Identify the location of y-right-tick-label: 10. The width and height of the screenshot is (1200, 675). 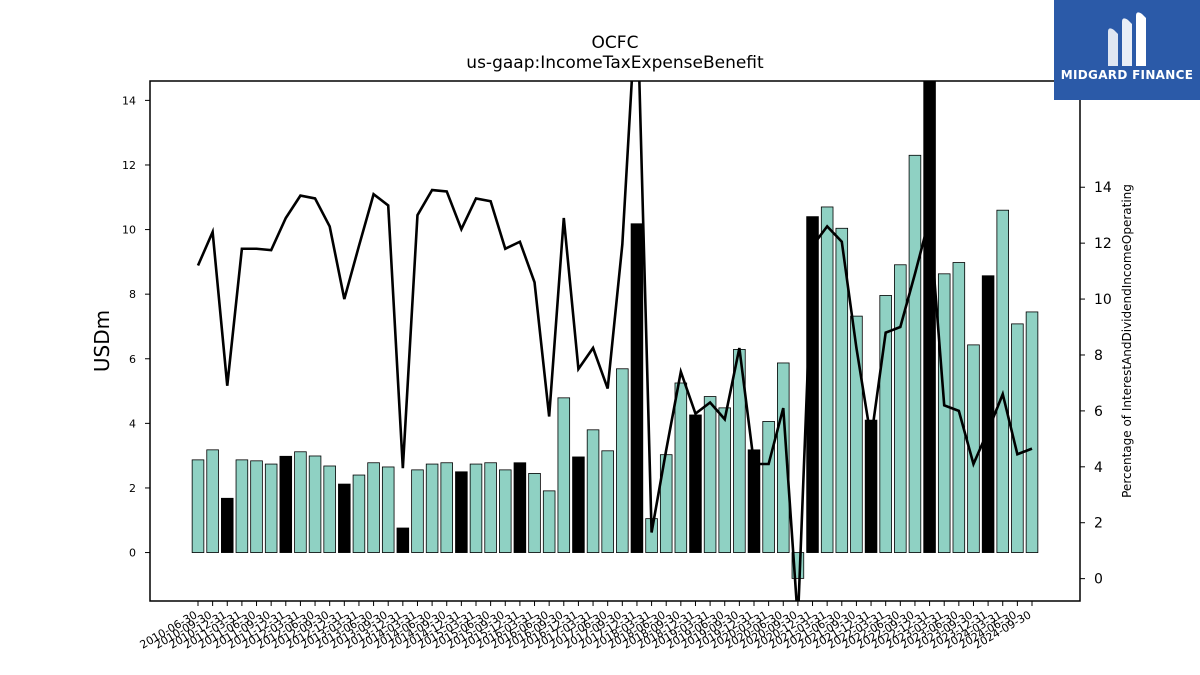
(1103, 300).